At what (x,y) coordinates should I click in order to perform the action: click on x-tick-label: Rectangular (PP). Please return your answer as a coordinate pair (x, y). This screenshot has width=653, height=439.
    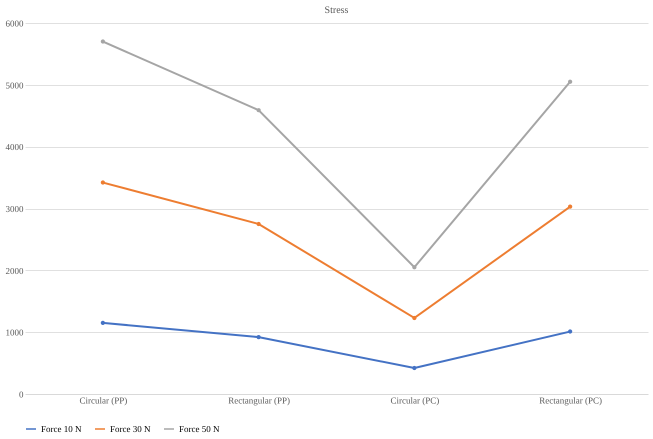
    Looking at the image, I should click on (259, 401).